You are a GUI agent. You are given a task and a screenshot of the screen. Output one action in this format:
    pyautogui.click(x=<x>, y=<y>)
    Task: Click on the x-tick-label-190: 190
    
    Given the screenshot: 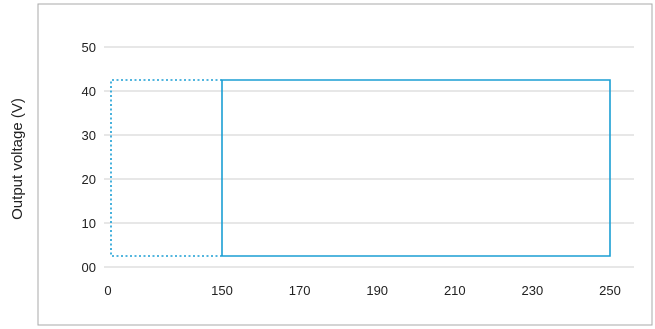 What is the action you would take?
    pyautogui.click(x=377, y=290)
    